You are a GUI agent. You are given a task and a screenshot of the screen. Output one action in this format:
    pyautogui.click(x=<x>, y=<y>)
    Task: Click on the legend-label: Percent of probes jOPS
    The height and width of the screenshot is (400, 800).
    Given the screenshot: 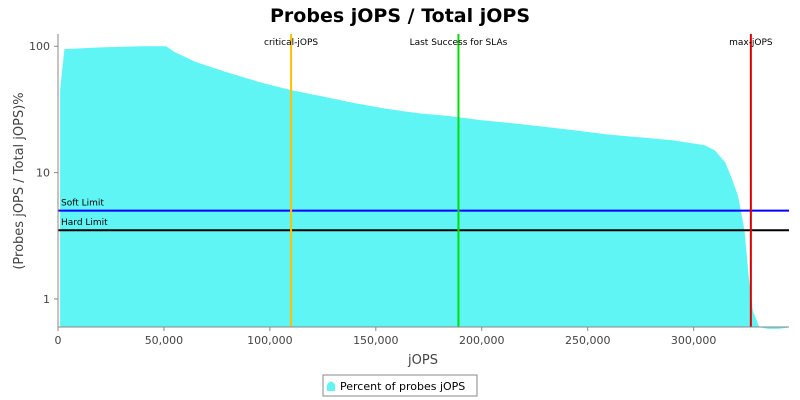 What is the action you would take?
    pyautogui.click(x=402, y=386)
    